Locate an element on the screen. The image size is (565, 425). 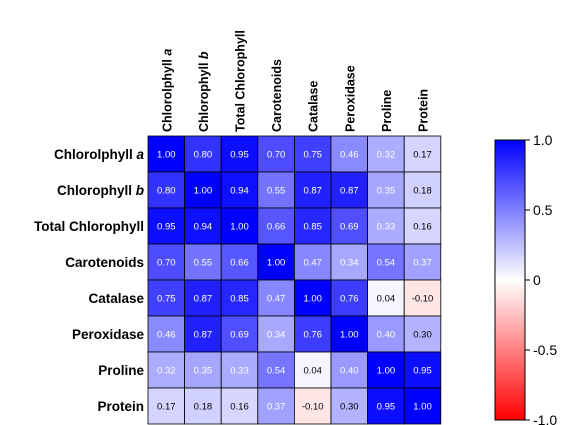
cell-value-label: 0.40 is located at coordinates (349, 371).